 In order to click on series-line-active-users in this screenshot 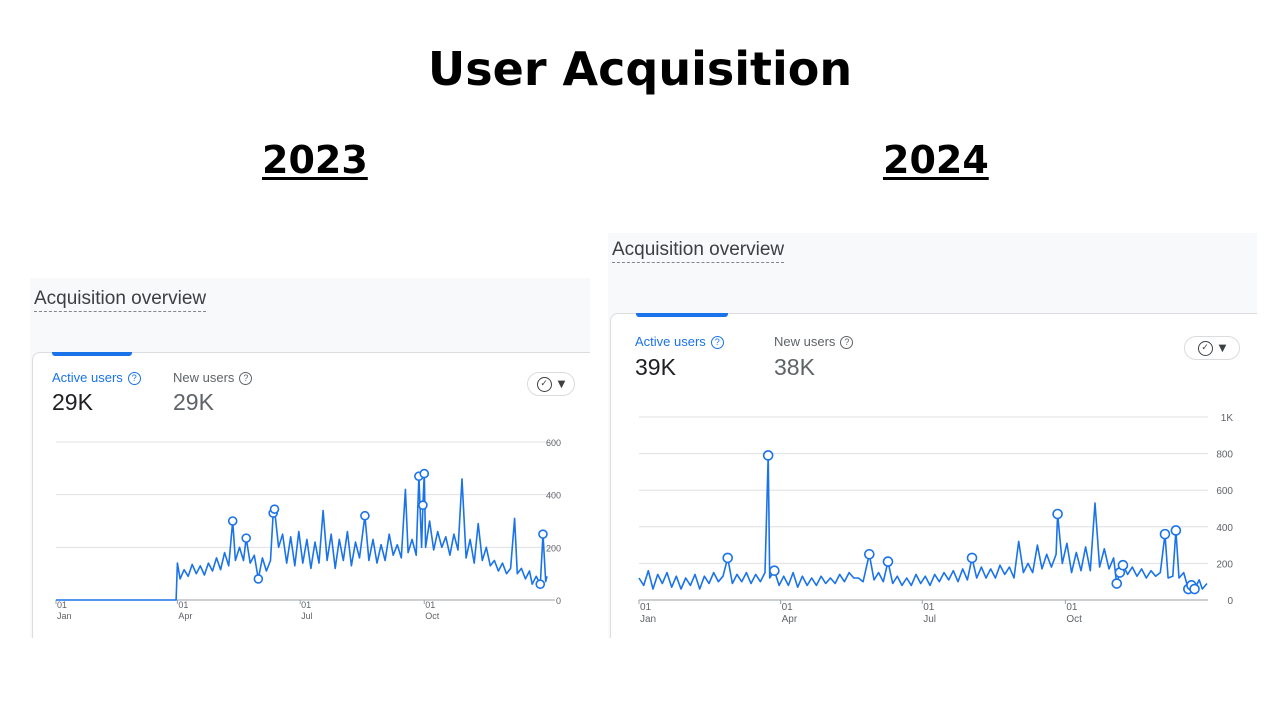, I will do `click(302, 536)`.